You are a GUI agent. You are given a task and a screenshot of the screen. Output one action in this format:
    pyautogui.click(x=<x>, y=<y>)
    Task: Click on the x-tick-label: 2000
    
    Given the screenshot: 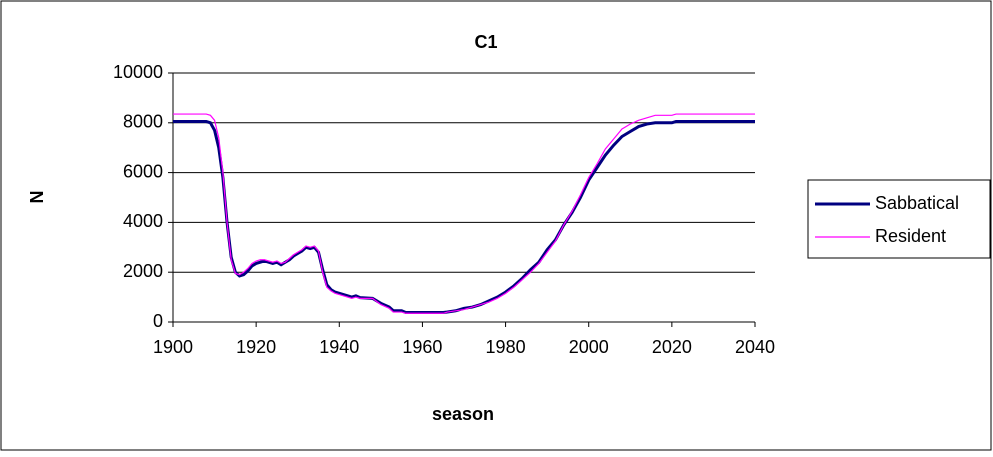 What is the action you would take?
    pyautogui.click(x=589, y=347)
    